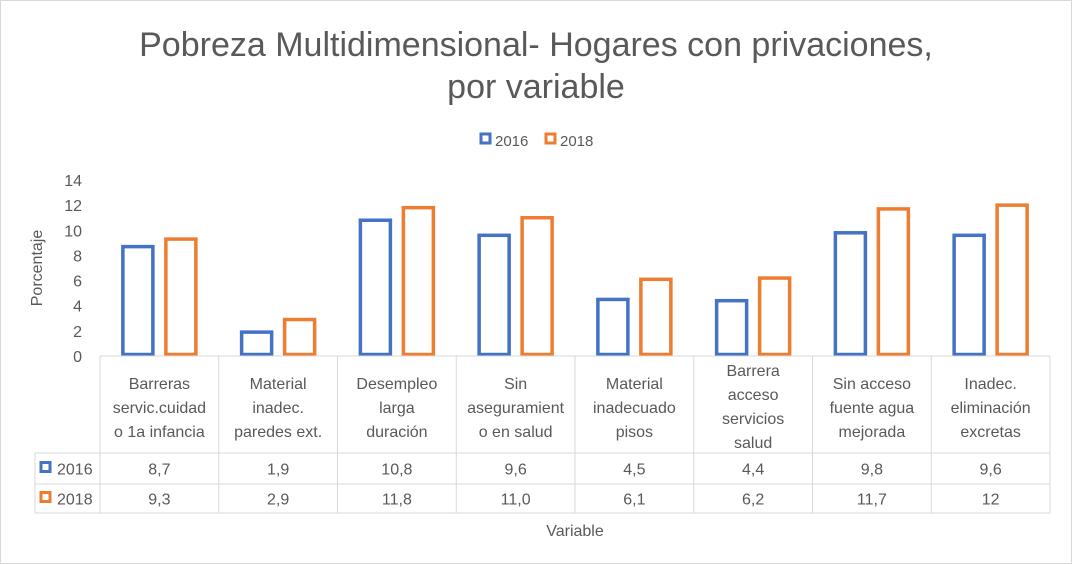  Describe the element at coordinates (516, 408) in the screenshot. I see `category-label: aseguramient` at that location.